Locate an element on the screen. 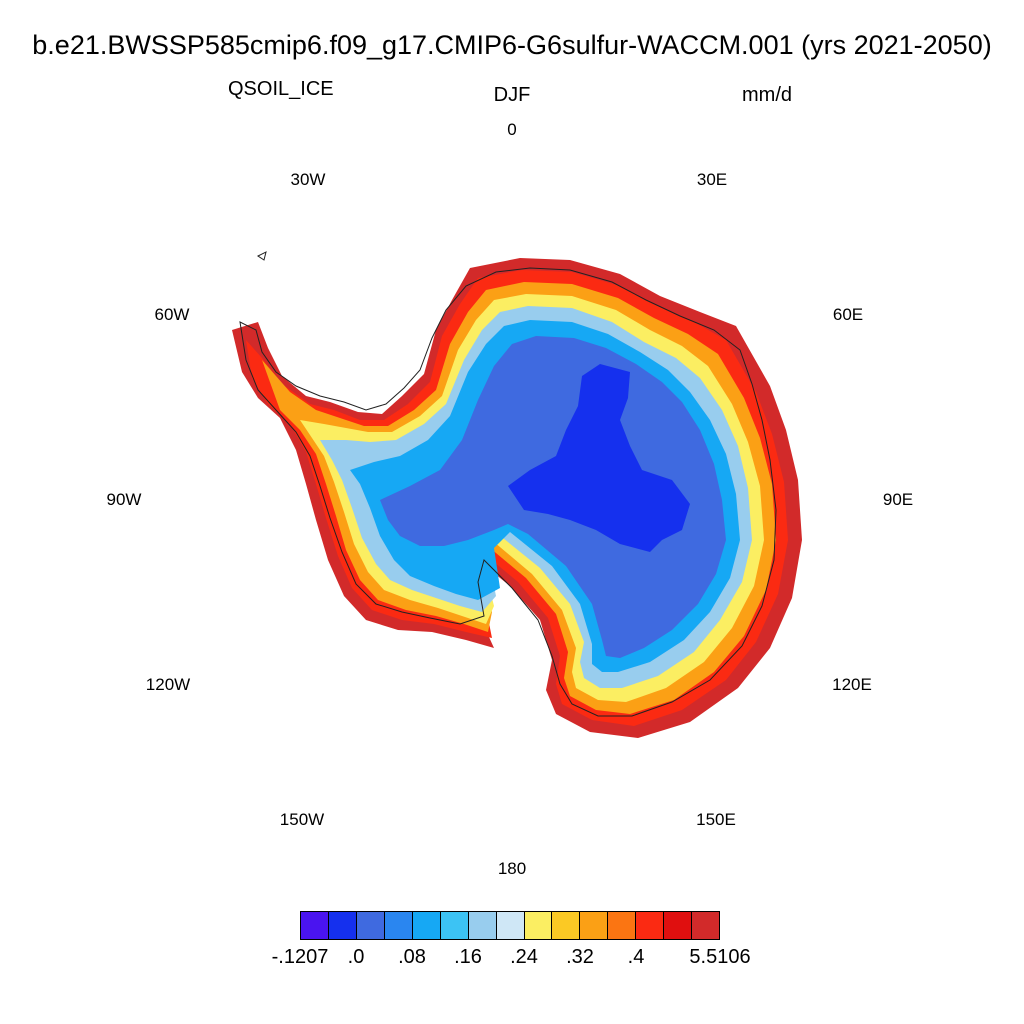 Image resolution: width=1024 pixels, height=1024 pixels. lon-label-90w: 90W is located at coordinates (124, 499).